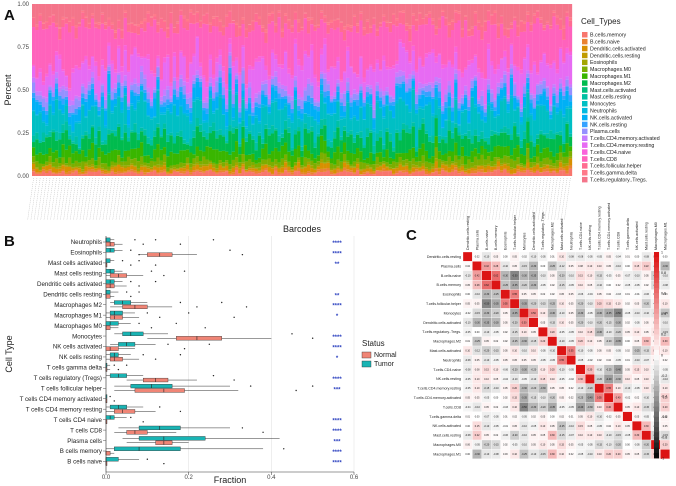 This screenshot has width=676, height=486. What do you see at coordinates (627, 407) in the screenshot?
I see `cell-value: 0.05` at bounding box center [627, 407].